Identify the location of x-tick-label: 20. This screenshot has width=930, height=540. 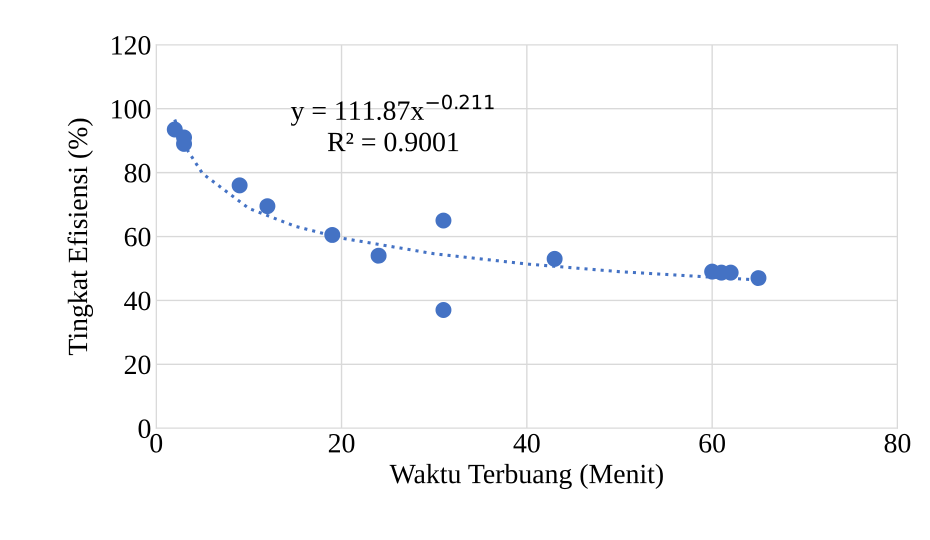
(341, 443).